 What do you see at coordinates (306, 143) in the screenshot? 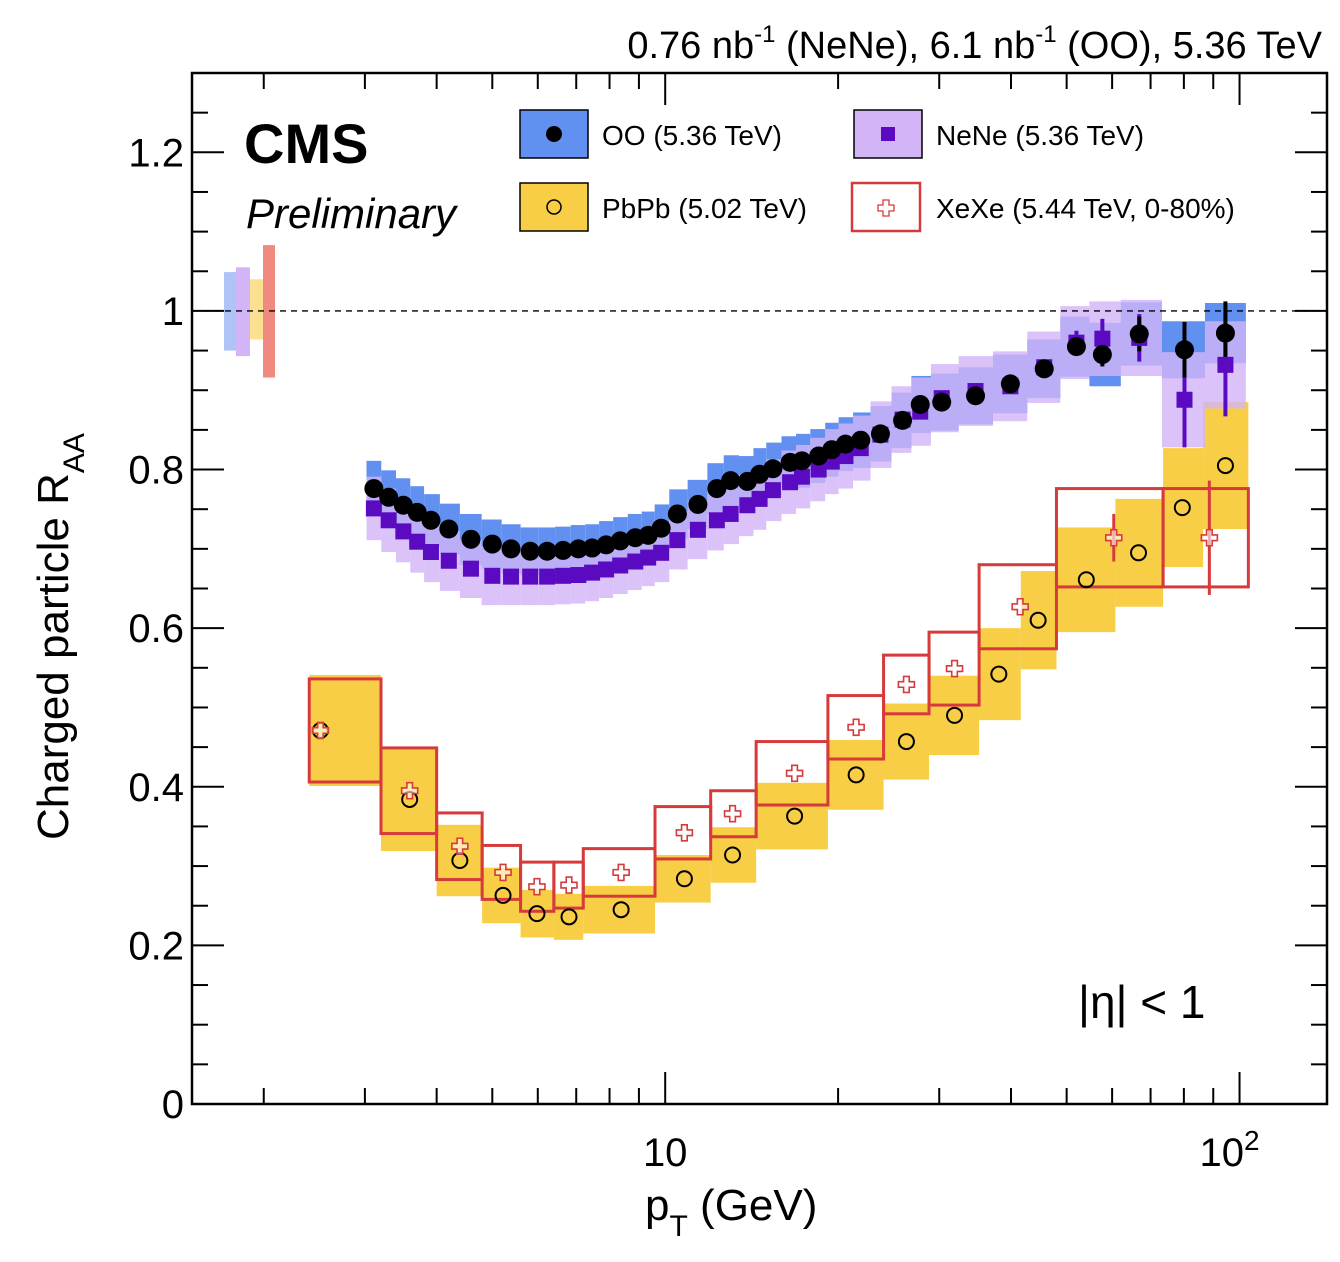
I see `cms-label: CMS` at bounding box center [306, 143].